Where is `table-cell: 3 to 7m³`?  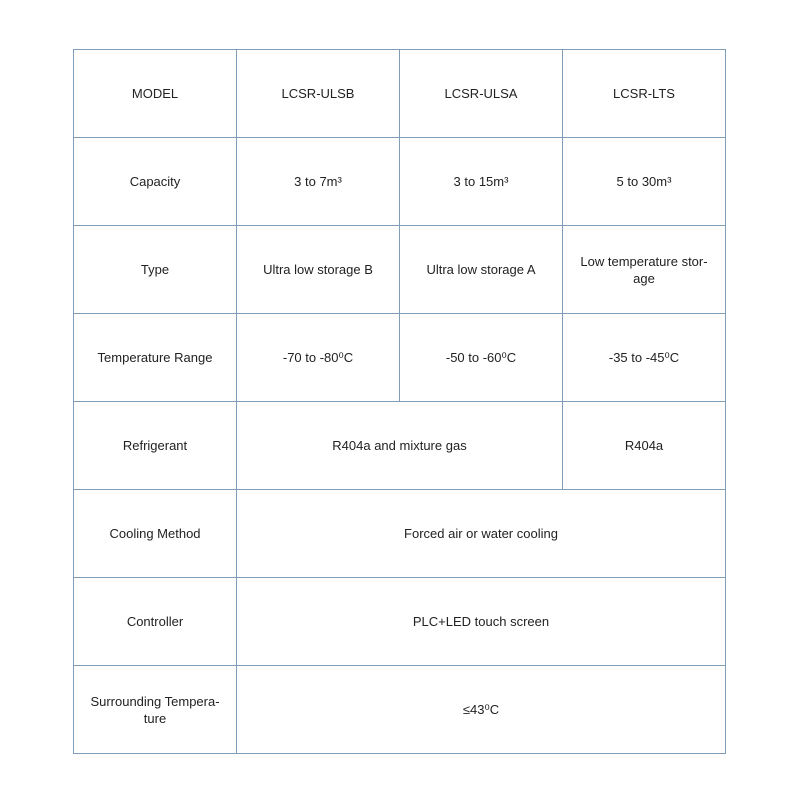
table-cell: 3 to 7m³ is located at coordinates (318, 181).